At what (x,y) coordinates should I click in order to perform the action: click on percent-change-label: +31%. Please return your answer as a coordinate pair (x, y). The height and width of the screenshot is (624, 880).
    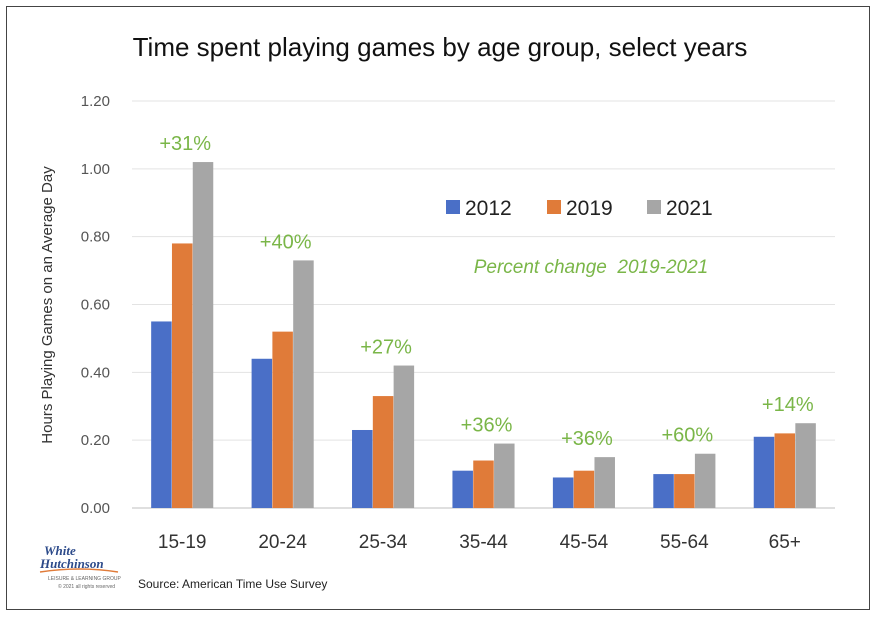
    Looking at the image, I should click on (185, 144).